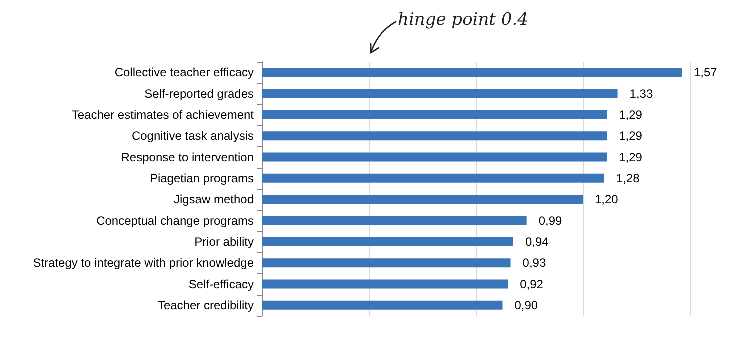 The width and height of the screenshot is (730, 348). Describe the element at coordinates (532, 284) in the screenshot. I see `data-label: 0,92` at that location.